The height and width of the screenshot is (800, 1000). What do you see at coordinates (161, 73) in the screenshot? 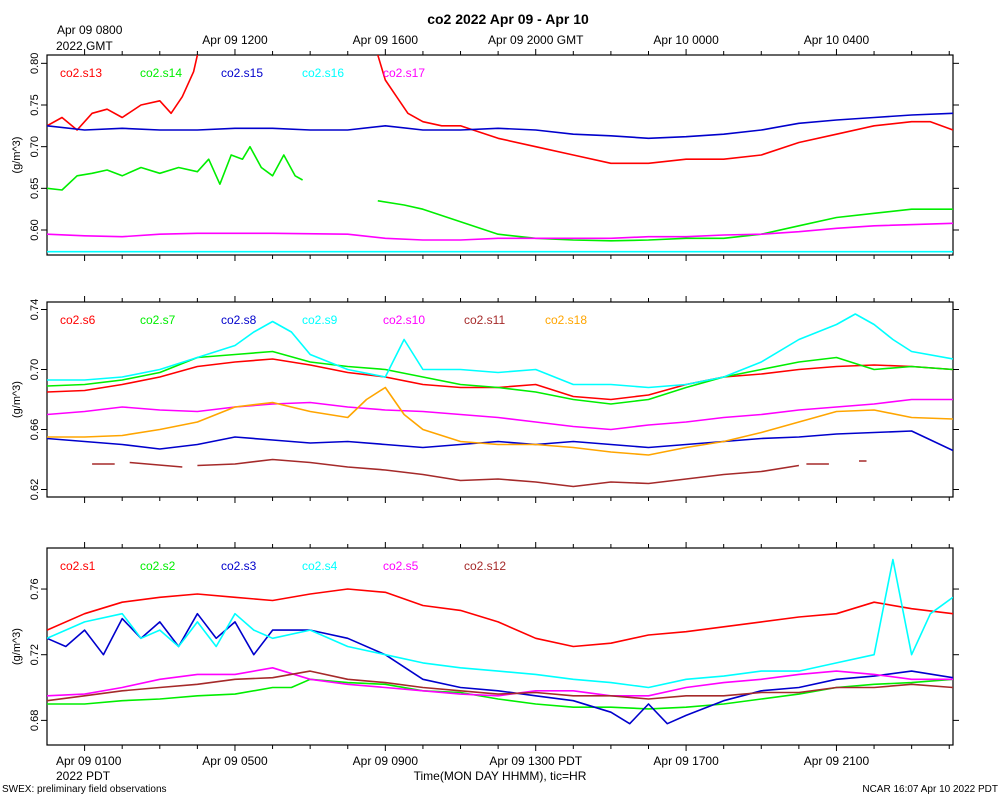
I see `legend-entry: co2.s14` at bounding box center [161, 73].